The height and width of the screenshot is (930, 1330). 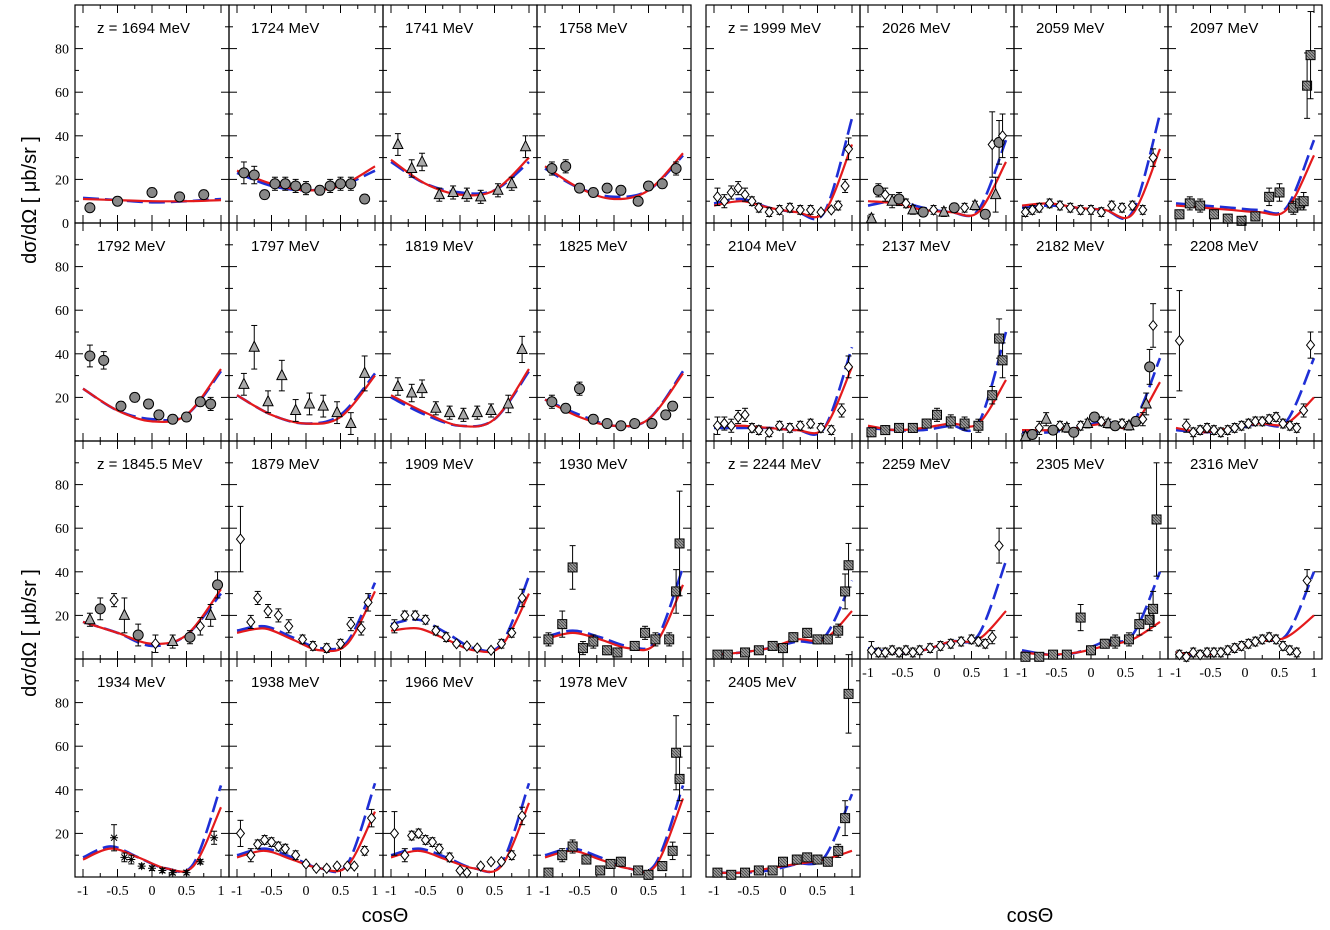 What do you see at coordinates (306, 778) in the screenshot?
I see `panel: -1 -0.5 0 0.5 1 1938 MeV` at bounding box center [306, 778].